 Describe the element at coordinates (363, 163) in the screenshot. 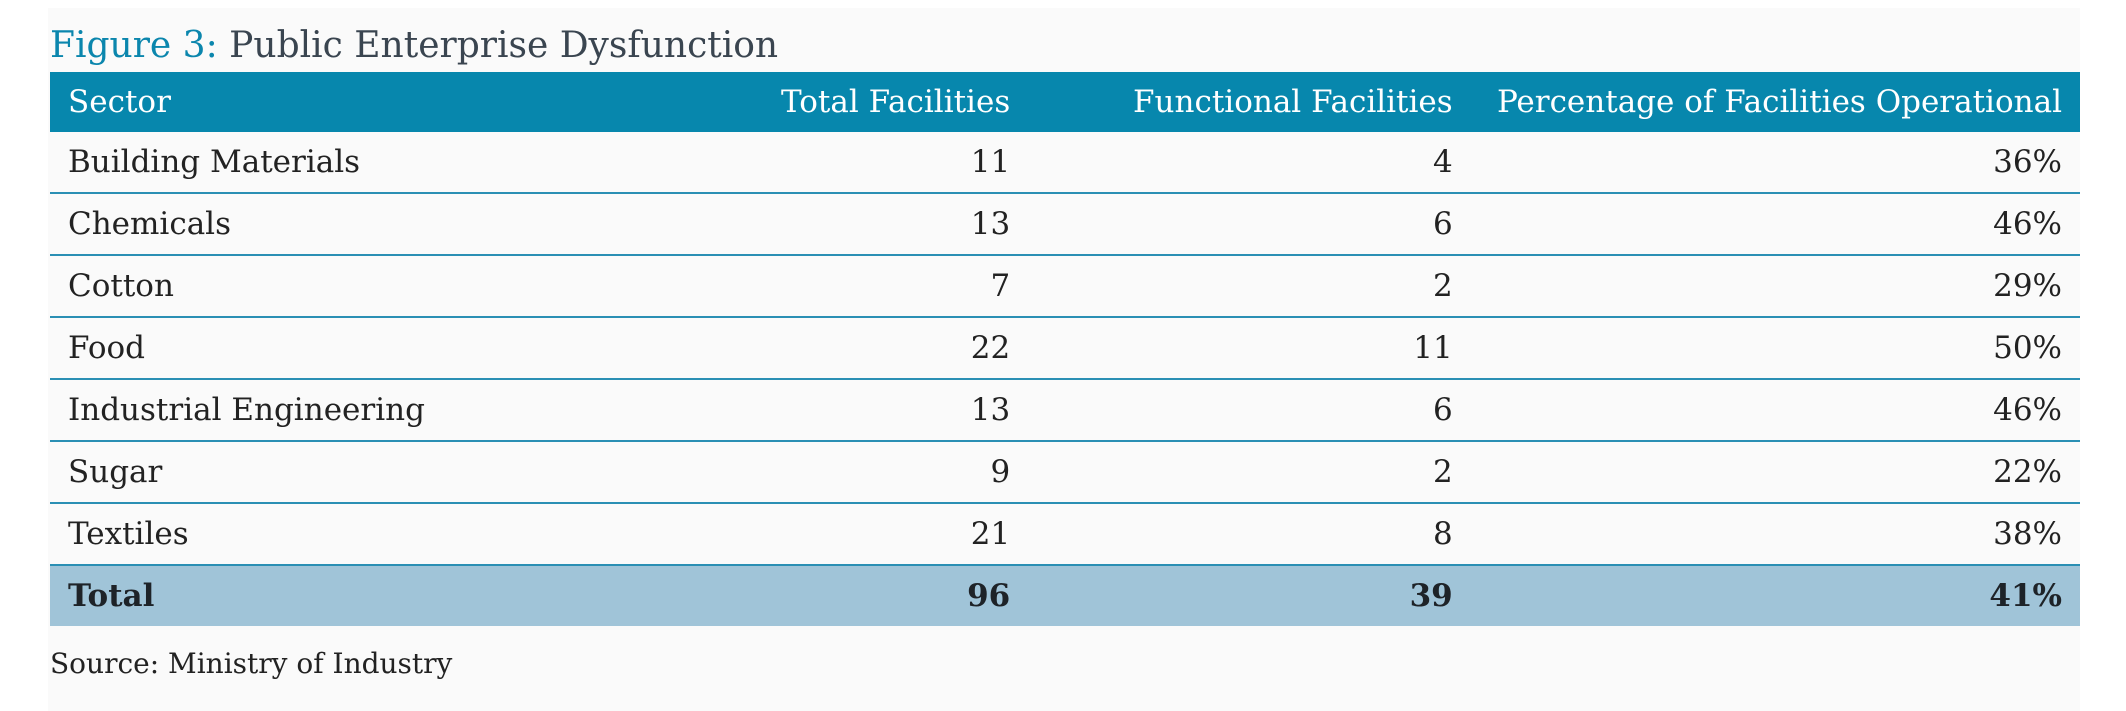

I see `cell-sector: Building Materials` at that location.